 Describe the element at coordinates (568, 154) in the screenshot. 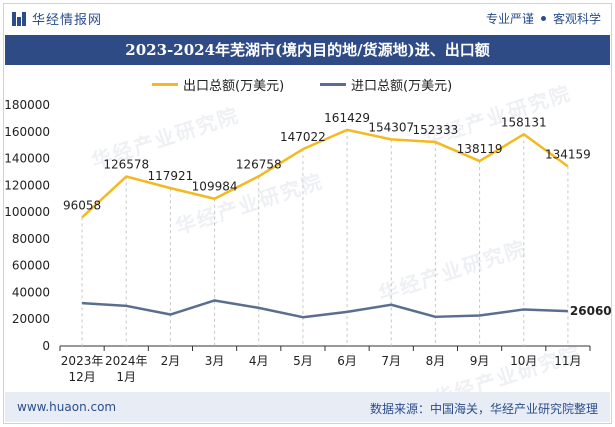

I see `export-data-label: 134159` at that location.